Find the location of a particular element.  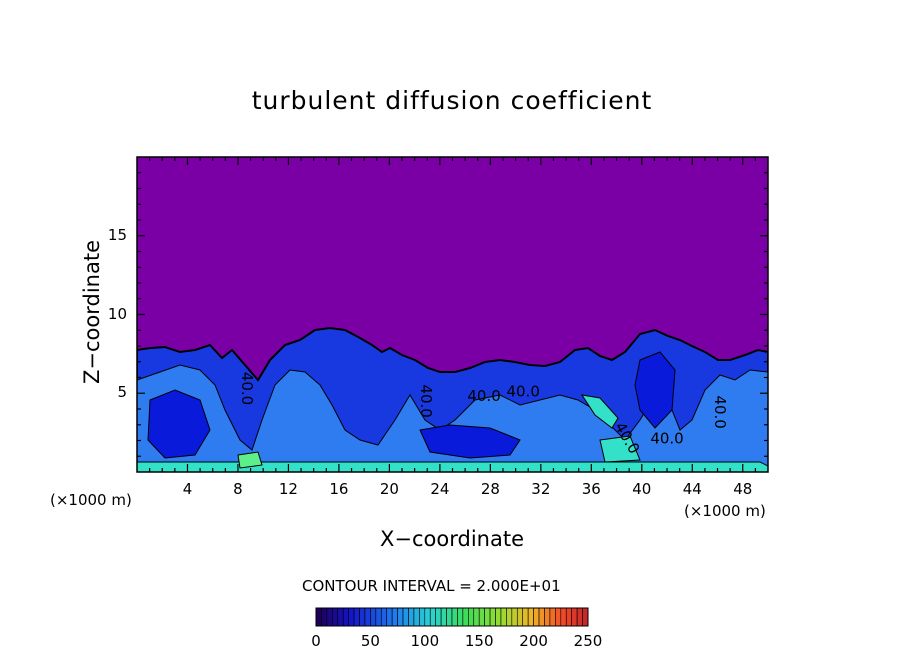

chart-title: turbulent diffusion coefficient is located at coordinates (452, 100).